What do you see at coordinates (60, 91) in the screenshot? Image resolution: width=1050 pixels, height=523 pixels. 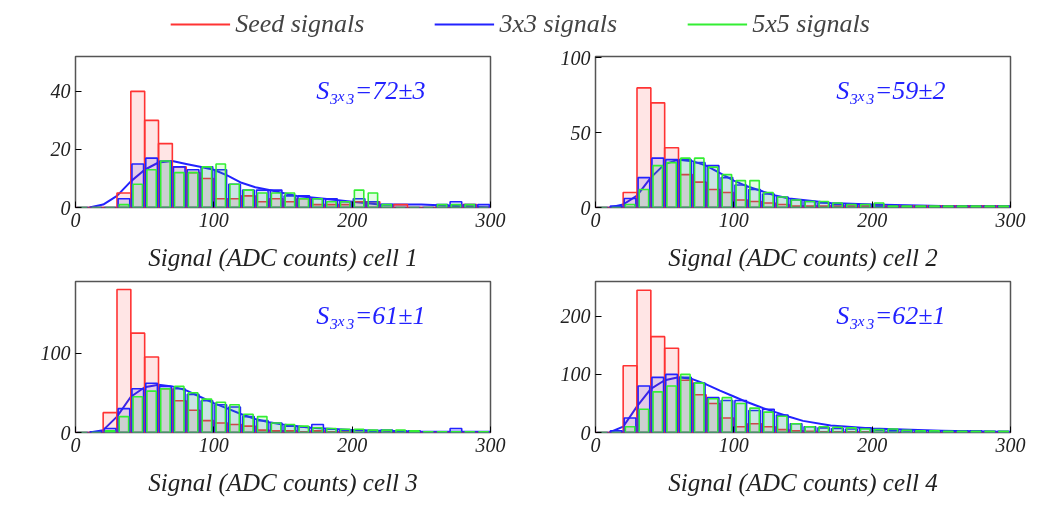 I see `y-tick-label: 40` at bounding box center [60, 91].